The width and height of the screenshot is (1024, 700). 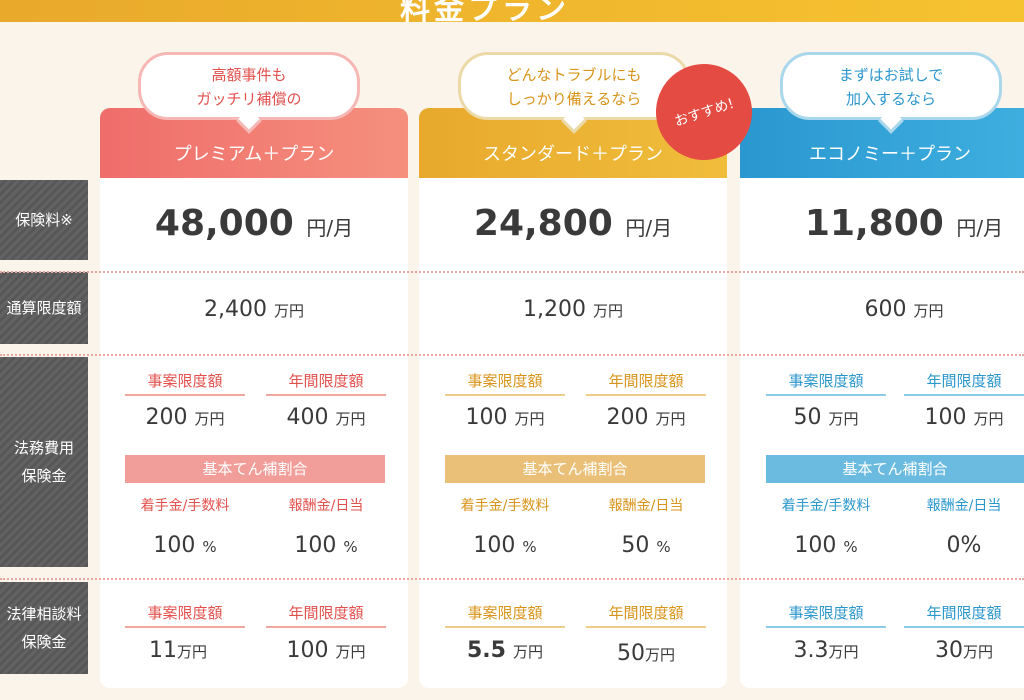 I want to click on consult-case-number: 3.3, so click(x=811, y=650).